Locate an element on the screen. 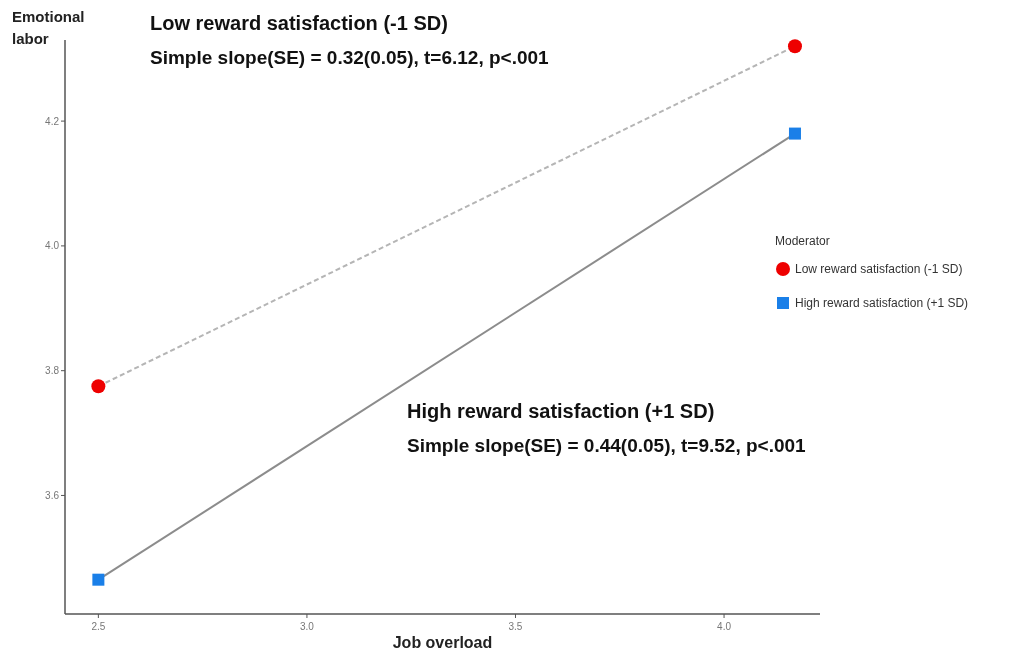  y-tick-label: 3.6 is located at coordinates (52, 495).